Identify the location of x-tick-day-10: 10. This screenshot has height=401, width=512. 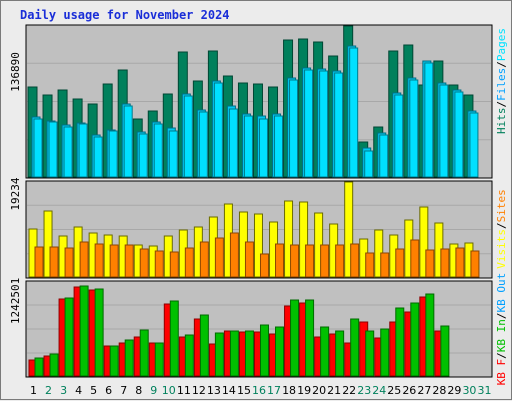
(169, 390).